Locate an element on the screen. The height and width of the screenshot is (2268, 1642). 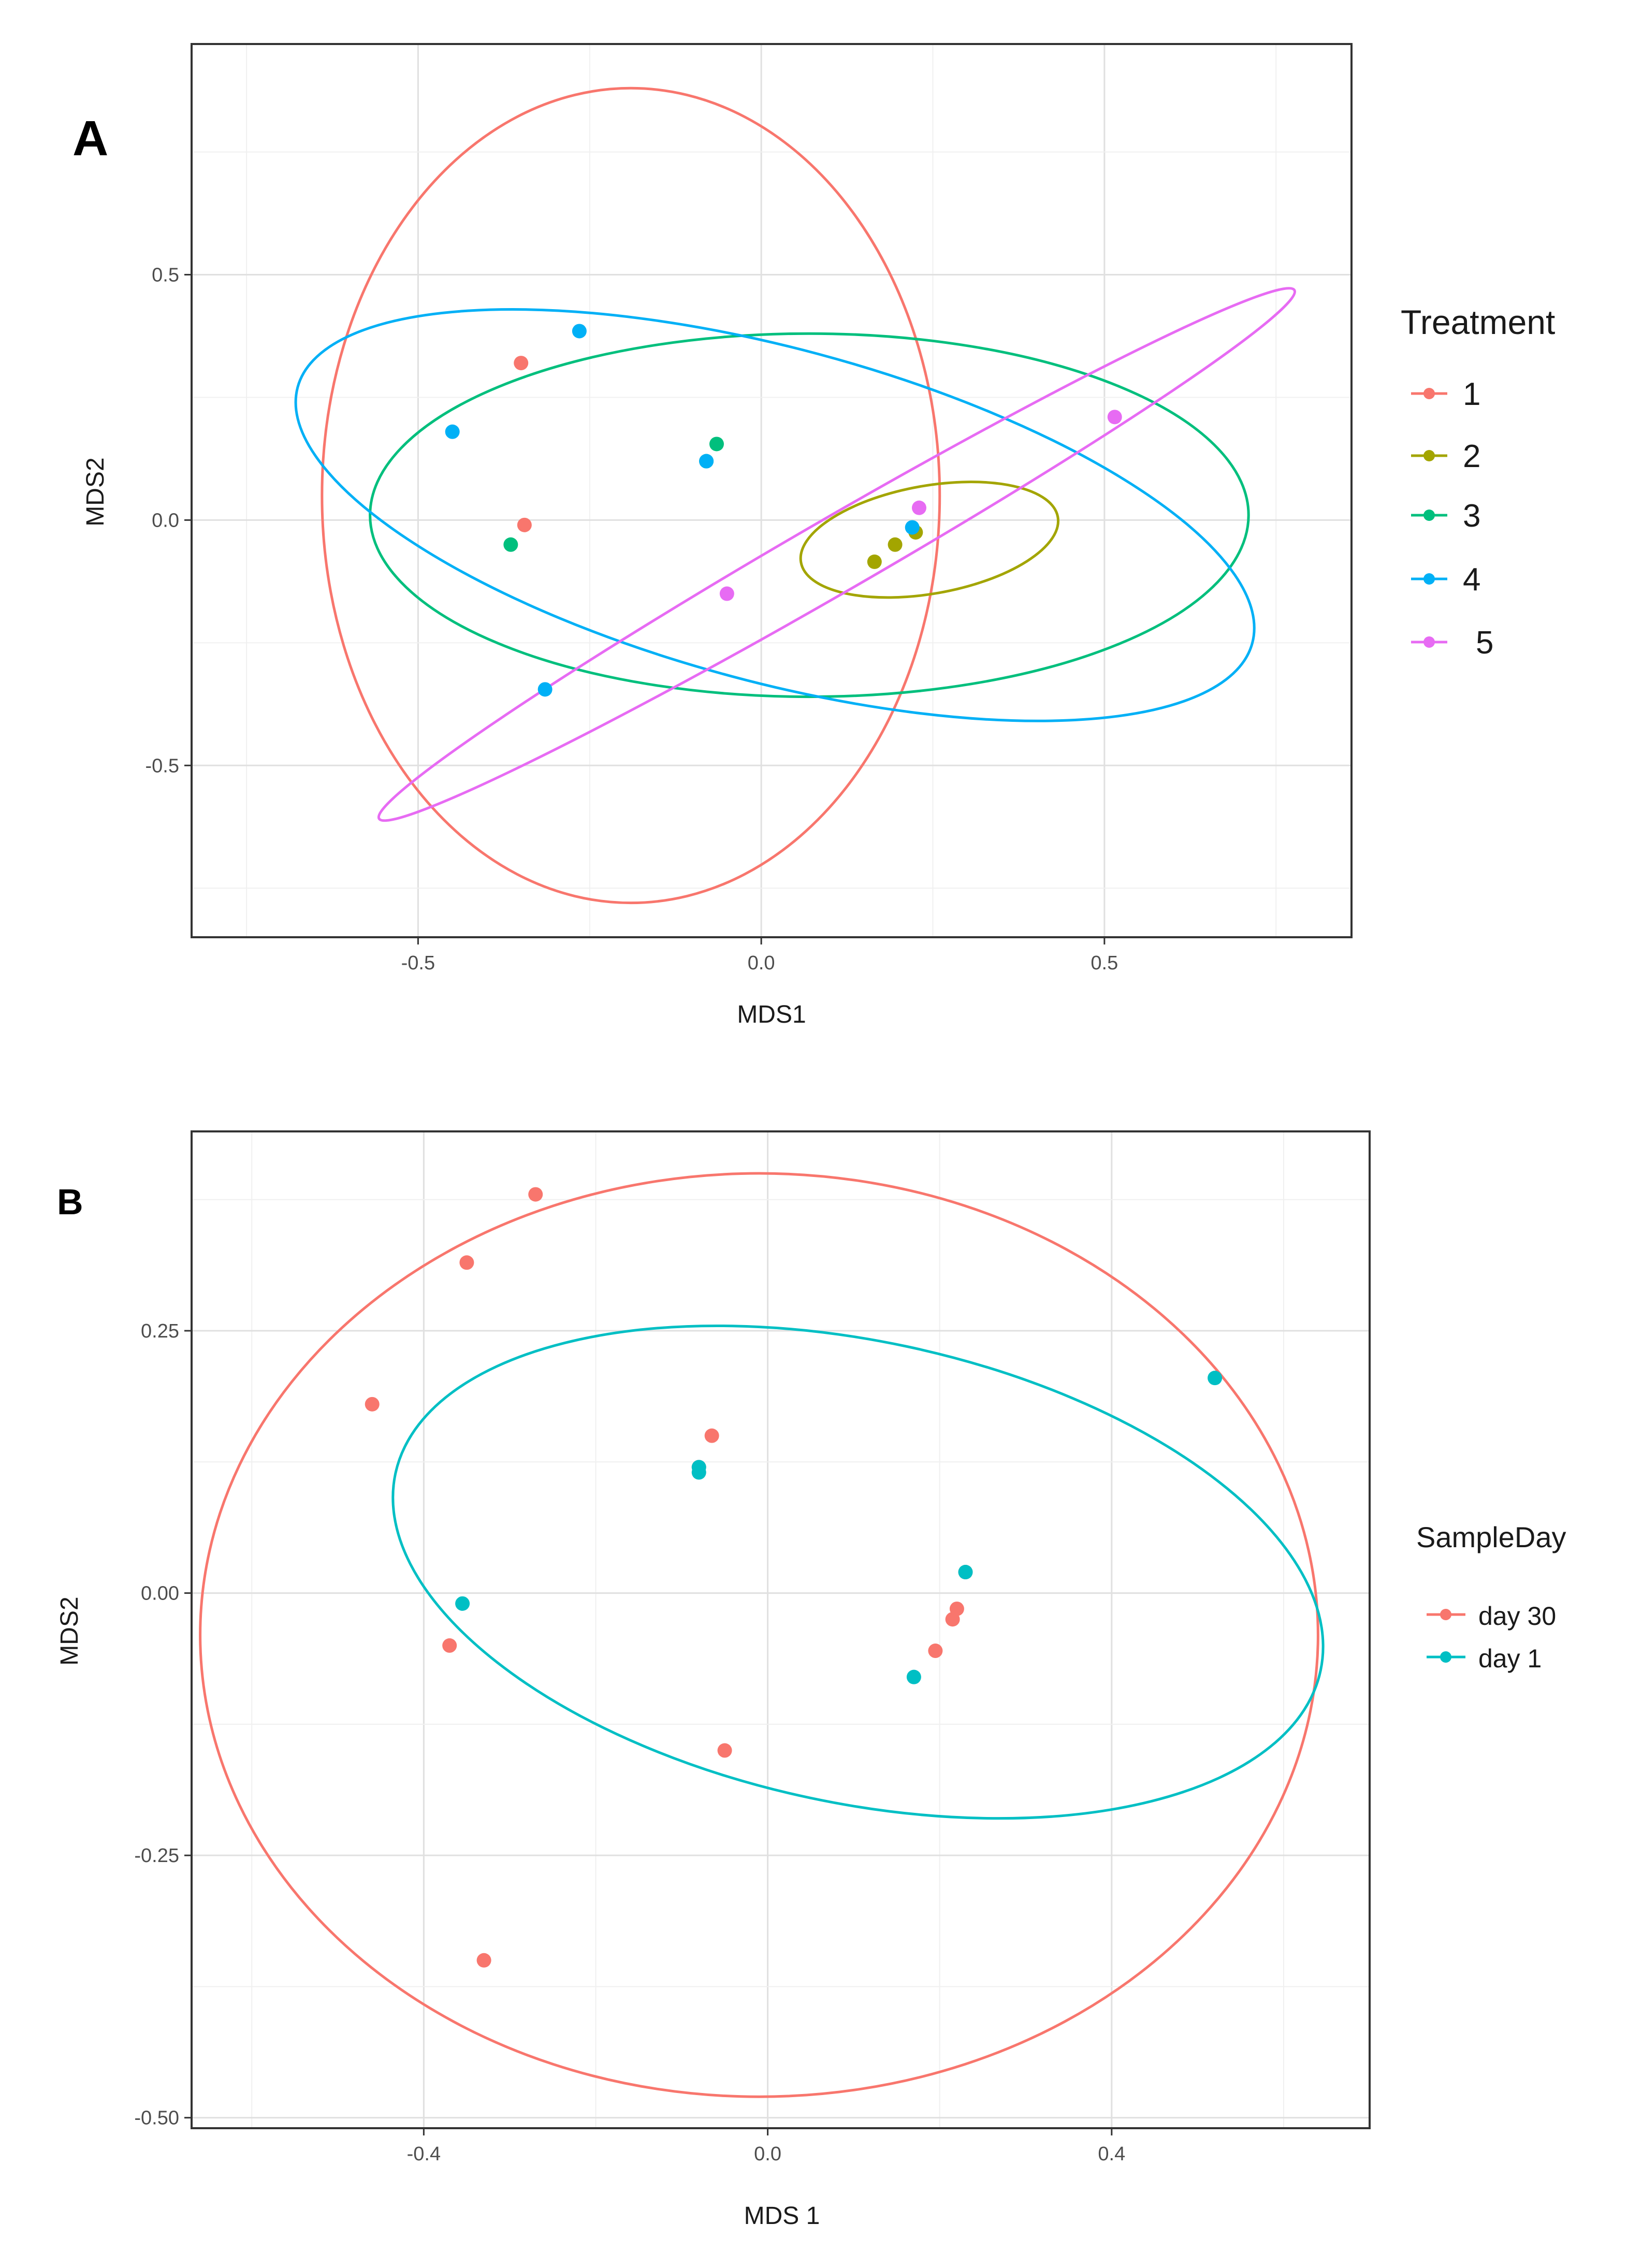
panel-b-y-tick-label-0: 0.25 is located at coordinates (160, 1331).